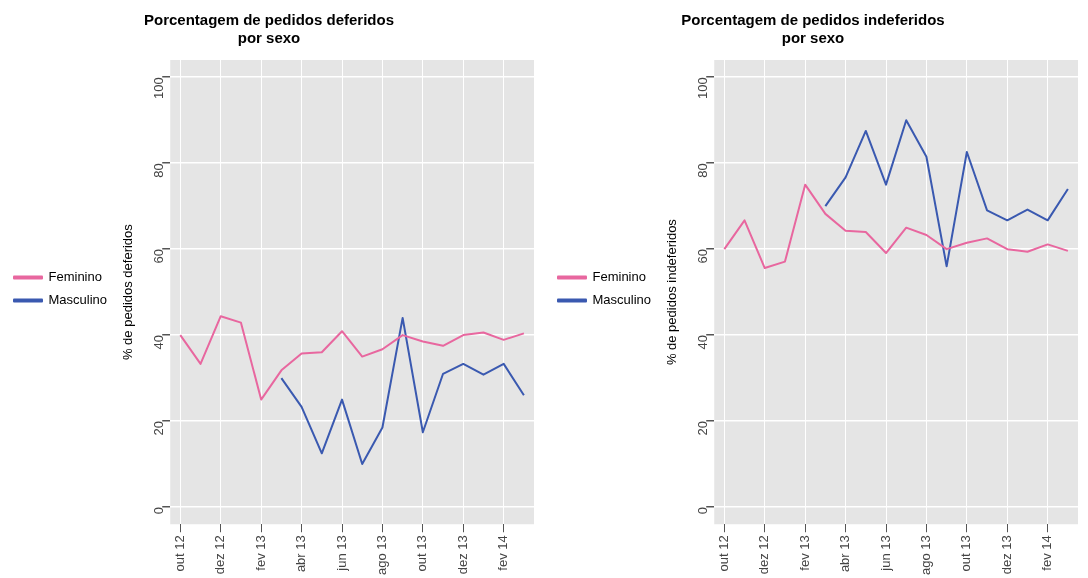 Image resolution: width=1088 pixels, height=578 pixels. Describe the element at coordinates (813, 29) in the screenshot. I see `chart-title: Porcentagem de pedidos indeferidos por sexo` at that location.